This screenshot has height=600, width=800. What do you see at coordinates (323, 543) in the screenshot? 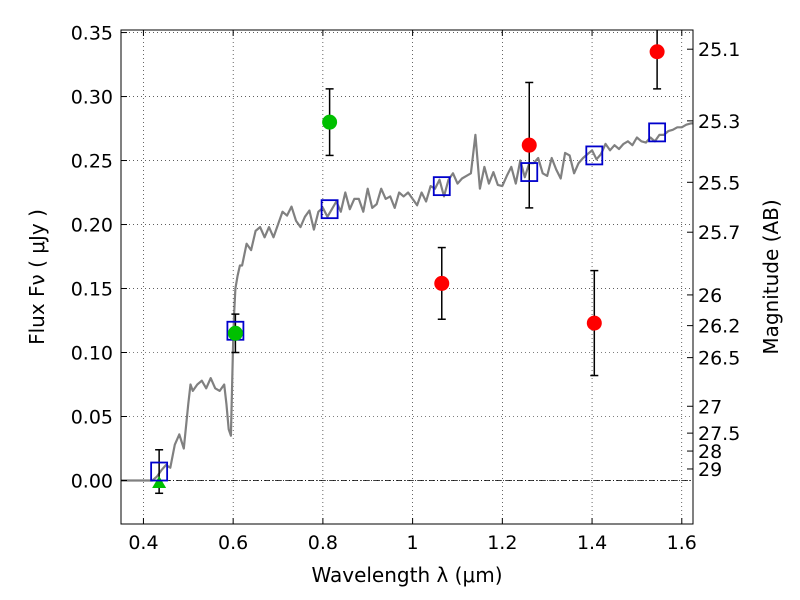
I see `x-tick-label: 0.8` at bounding box center [323, 543].